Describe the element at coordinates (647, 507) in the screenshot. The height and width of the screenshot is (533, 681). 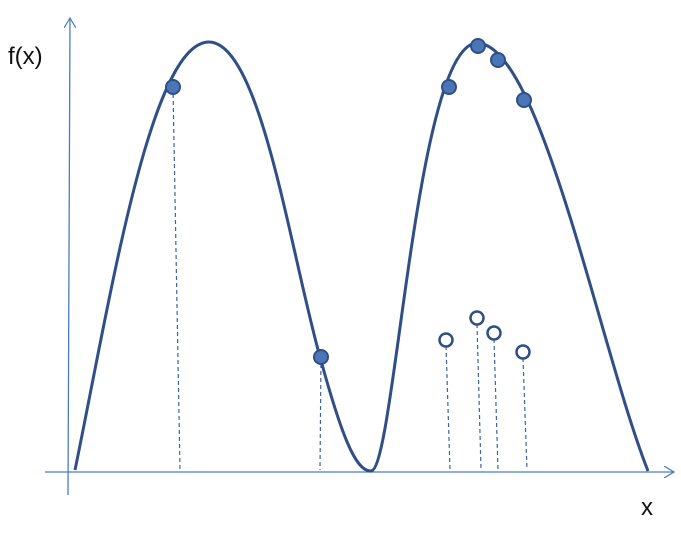
I see `x-axis-label: x` at that location.